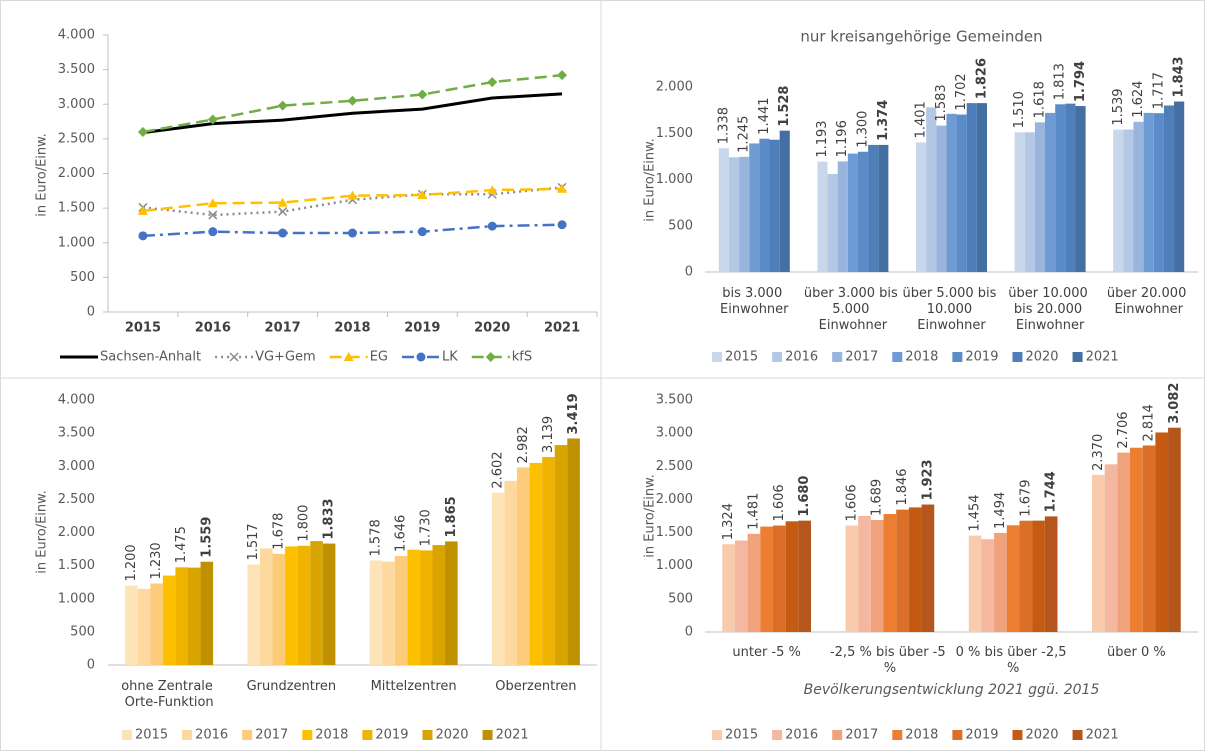  Describe the element at coordinates (1102, 735) in the screenshot. I see `legend-label: 2021` at that location.